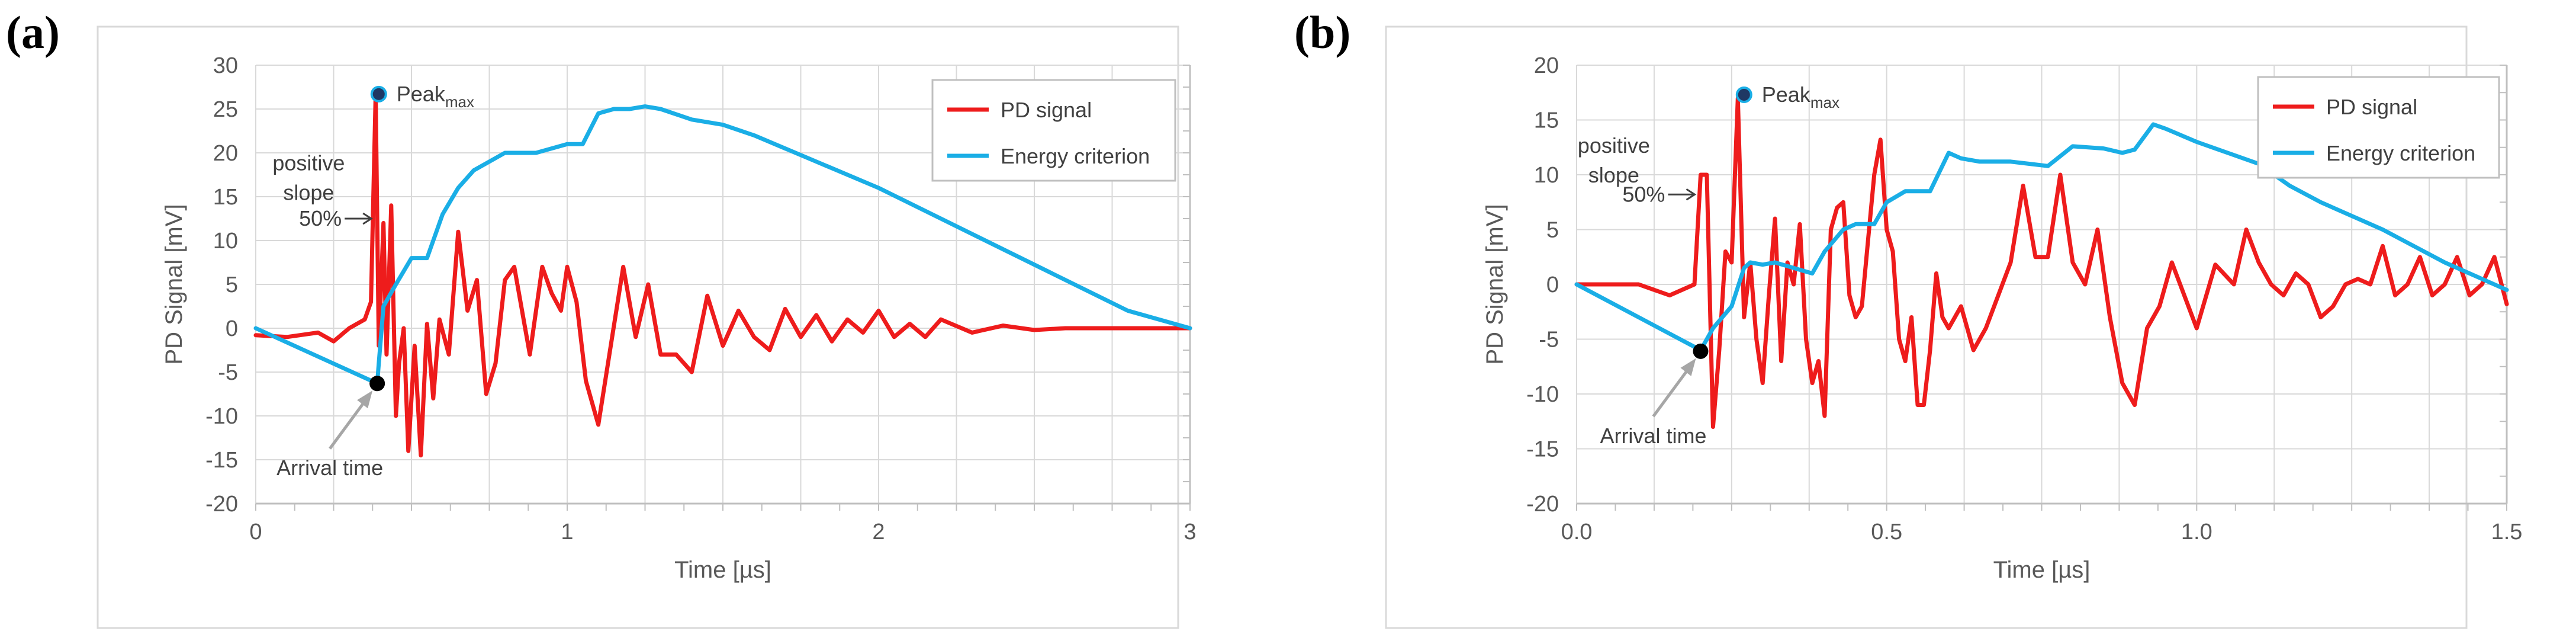  Describe the element at coordinates (367, 218) in the screenshot. I see `chart-a-fifty-arrowhead` at that location.